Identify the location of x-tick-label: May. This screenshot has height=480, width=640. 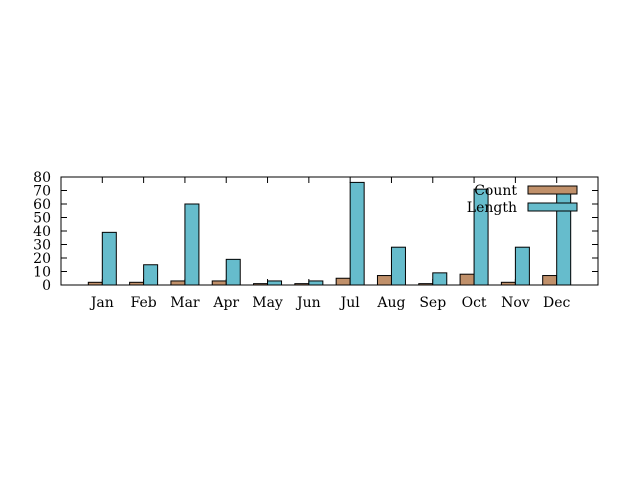
(267, 303).